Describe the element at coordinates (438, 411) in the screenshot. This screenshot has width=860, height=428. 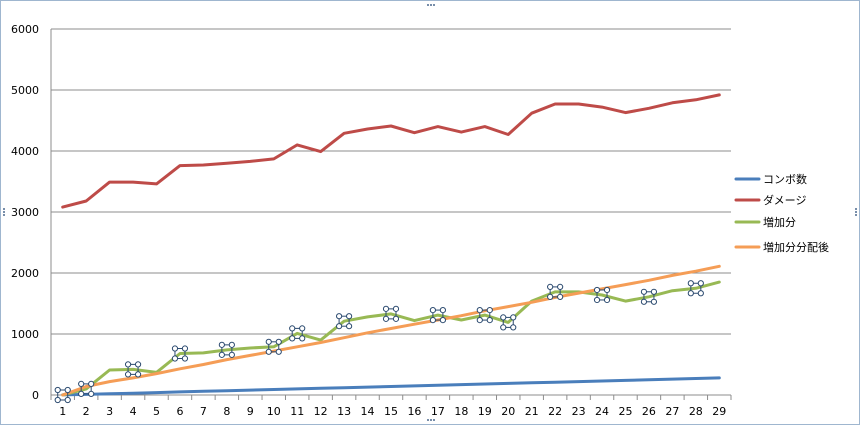
I see `x-tick-label: 17` at that location.